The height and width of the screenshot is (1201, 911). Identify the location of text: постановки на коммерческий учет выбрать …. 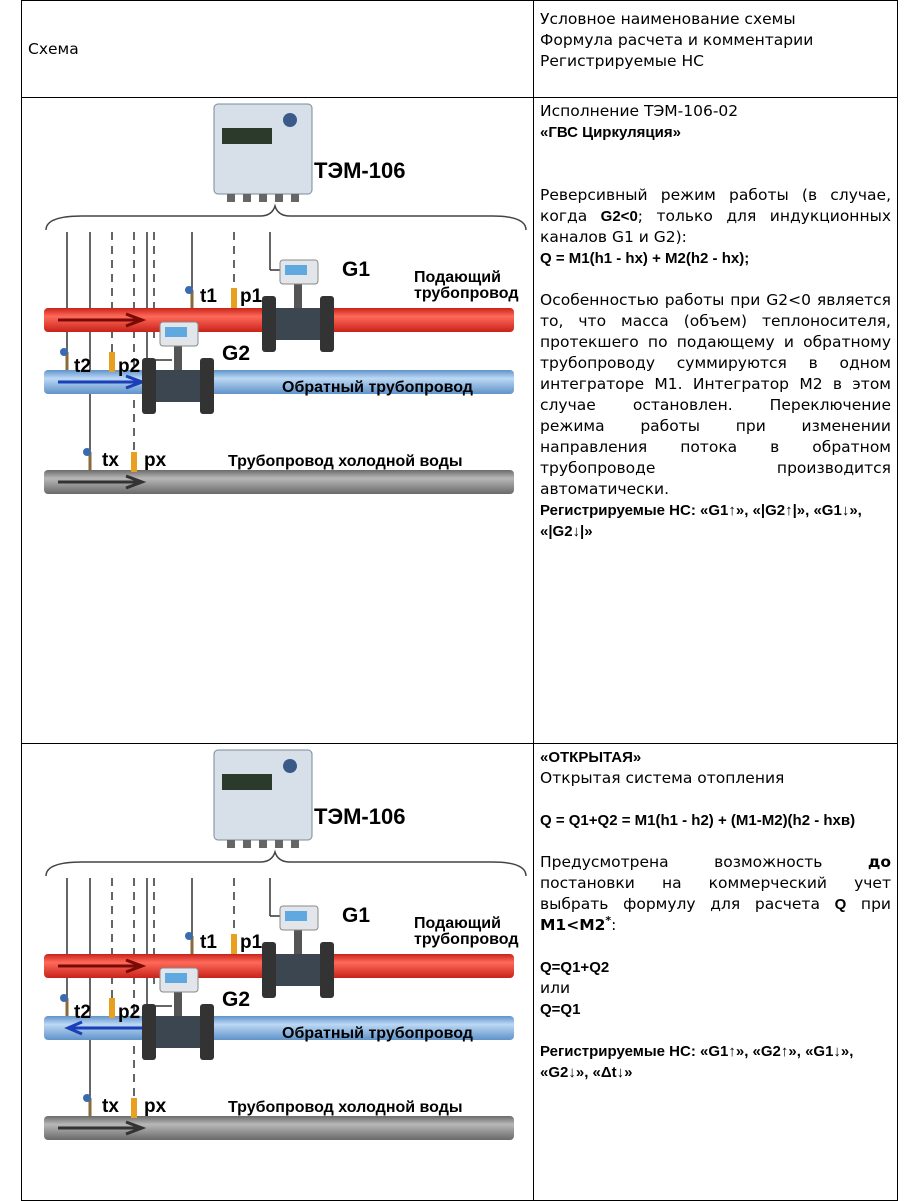
(715, 893).